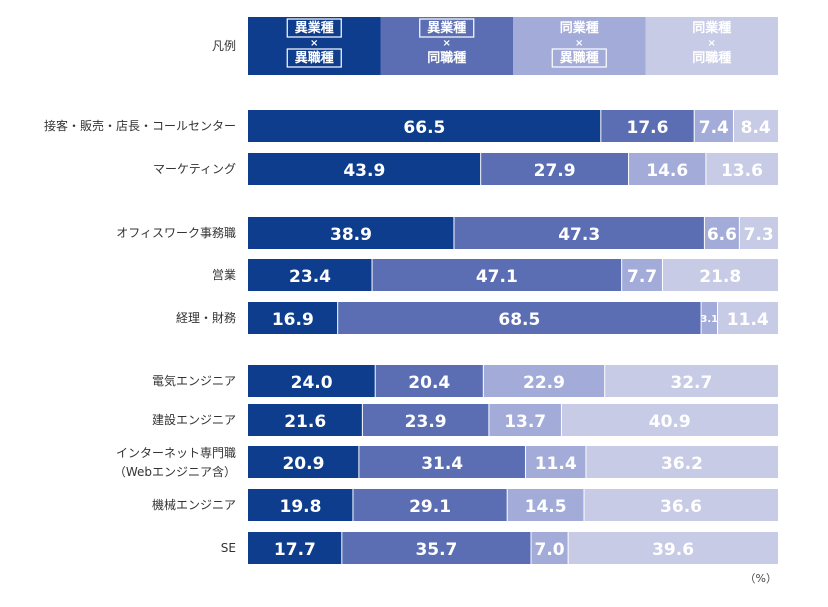 The image size is (828, 607). I want to click on legend-line2-1-box, so click(314, 58).